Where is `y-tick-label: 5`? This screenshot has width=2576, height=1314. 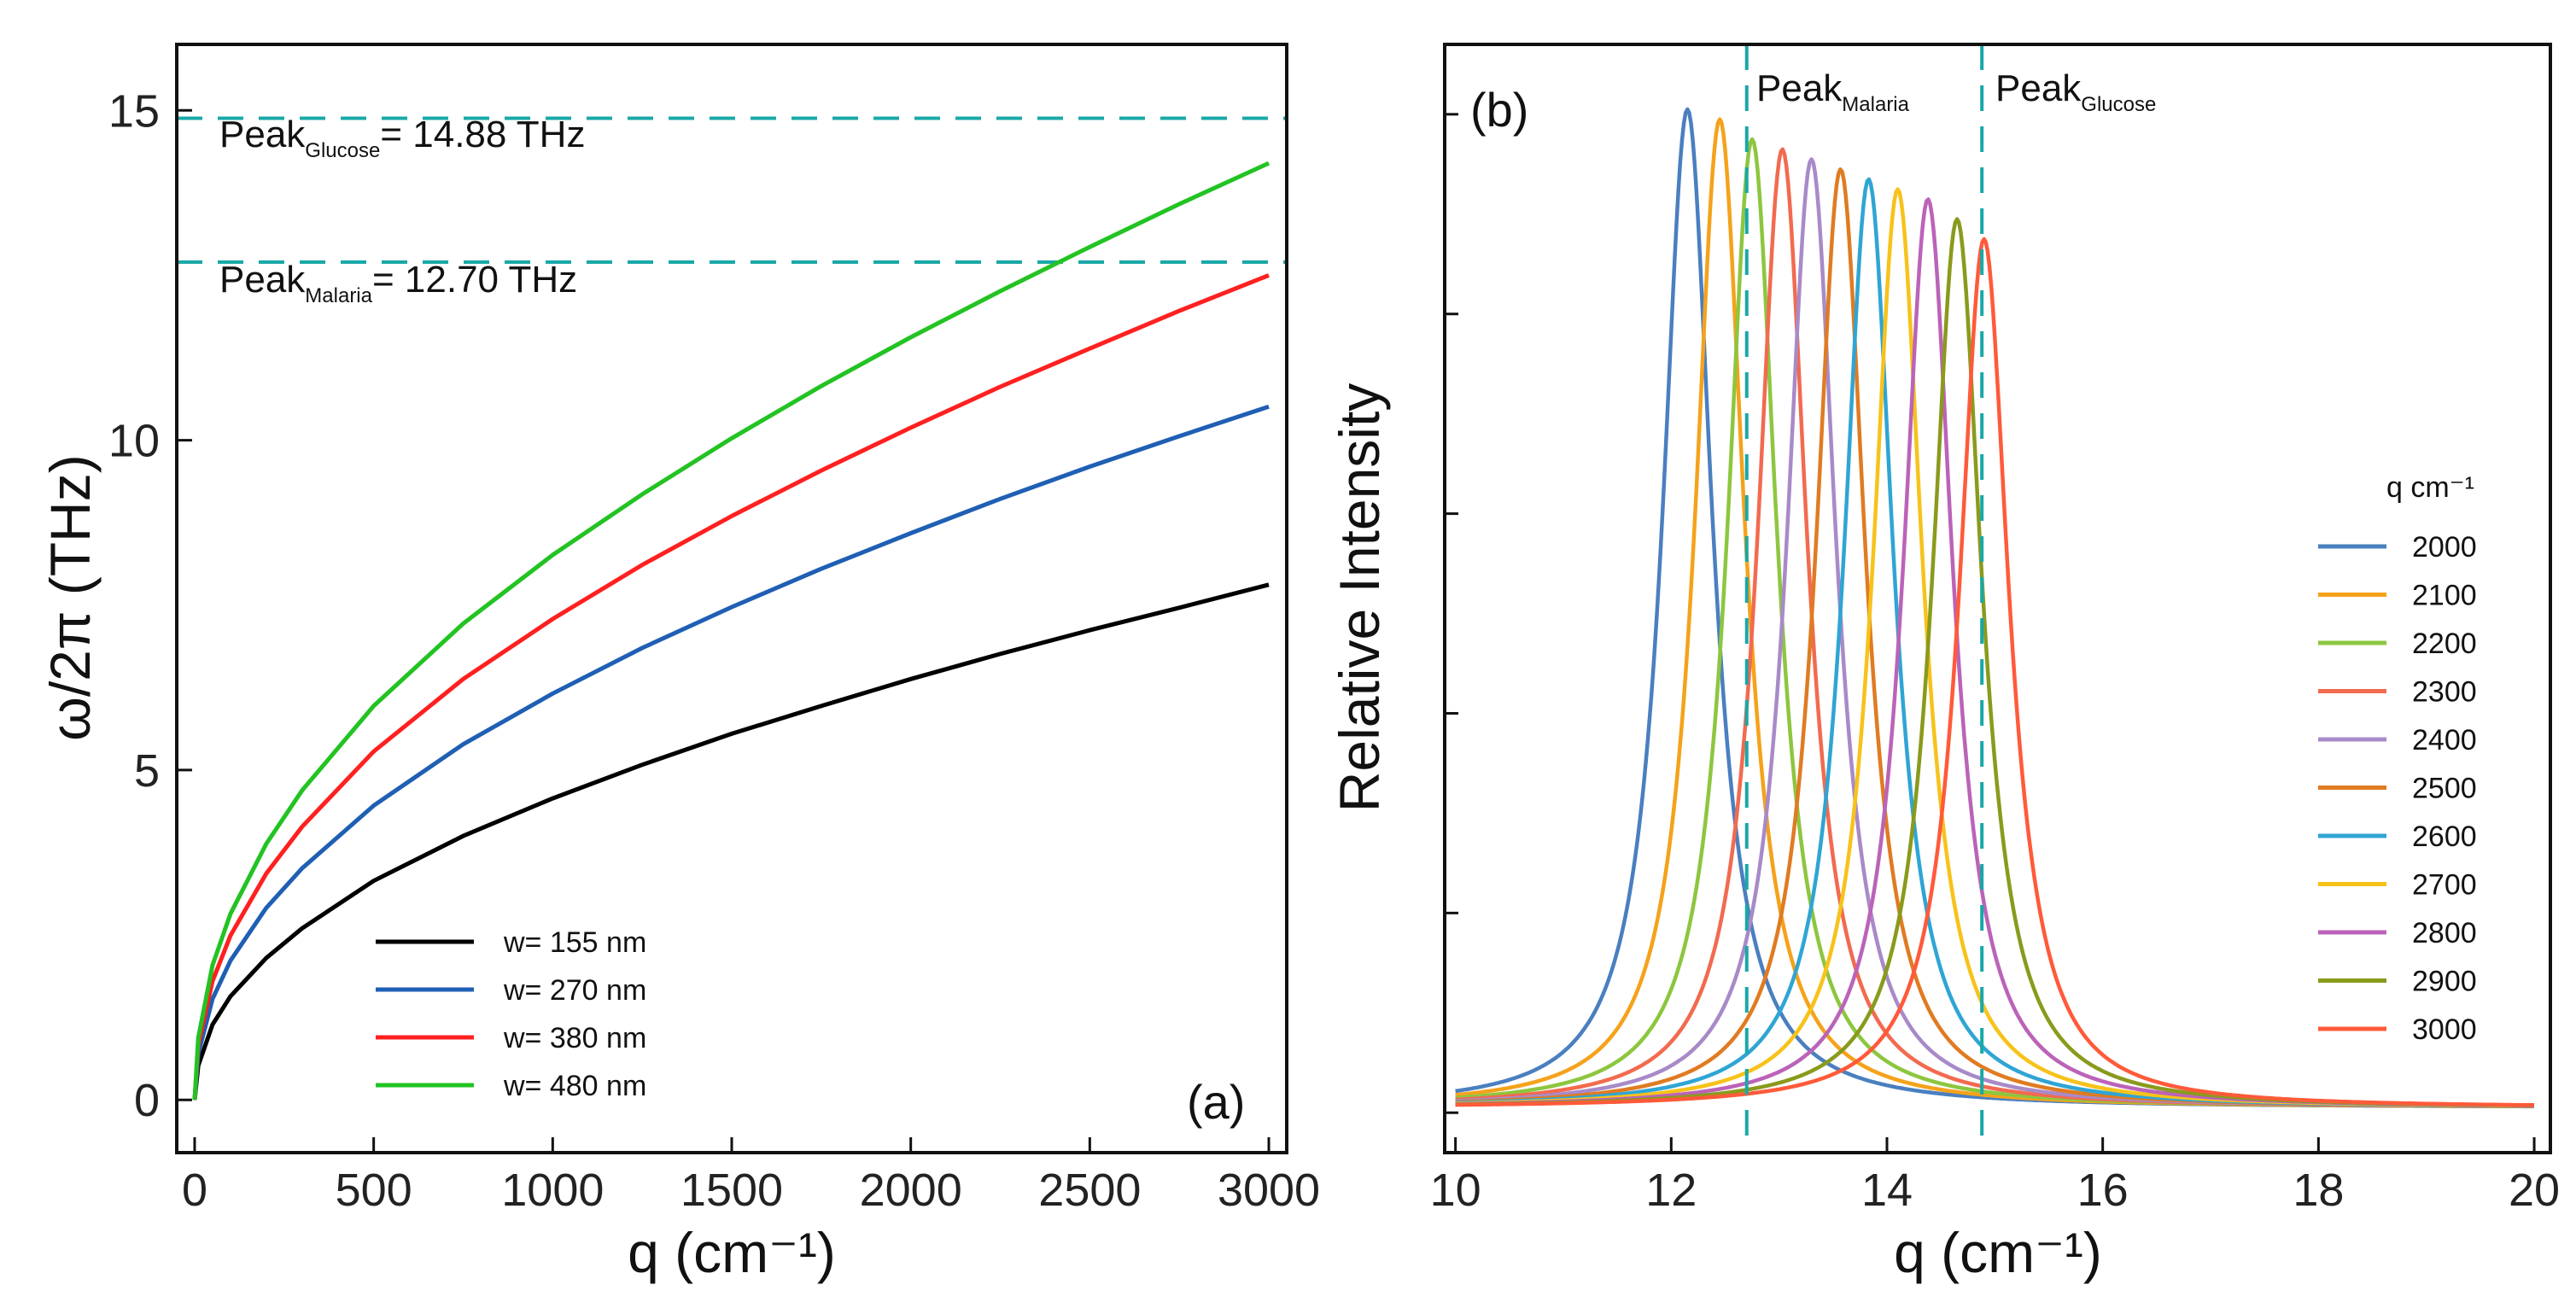 y-tick-label: 5 is located at coordinates (147, 771).